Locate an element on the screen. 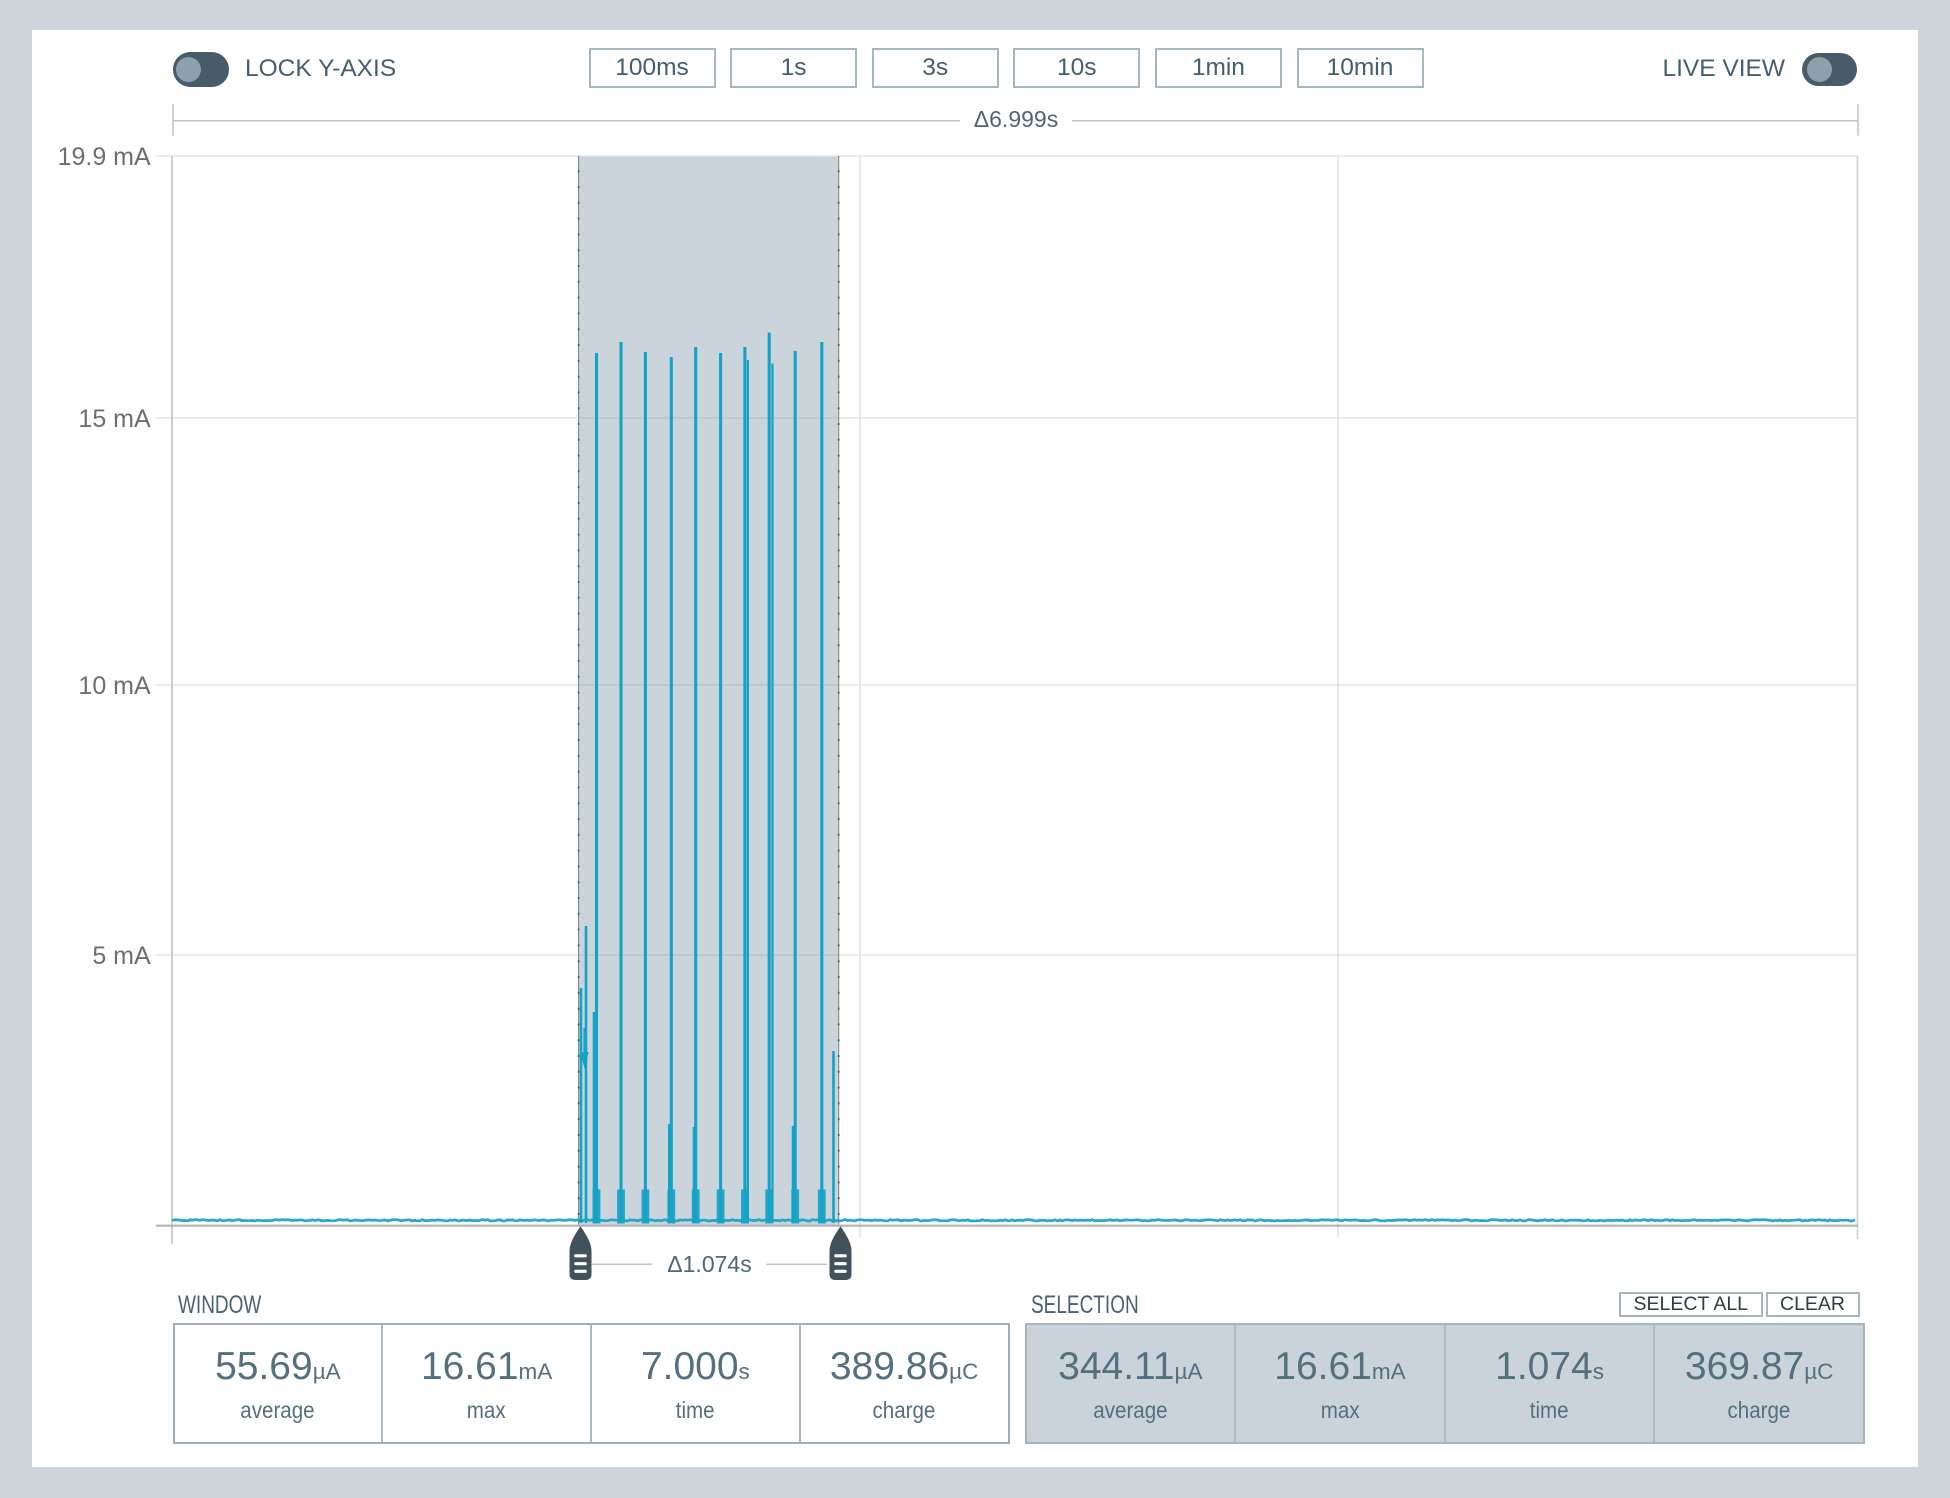 The width and height of the screenshot is (1950, 1498). svg-text: 19.9 mA is located at coordinates (104, 157).